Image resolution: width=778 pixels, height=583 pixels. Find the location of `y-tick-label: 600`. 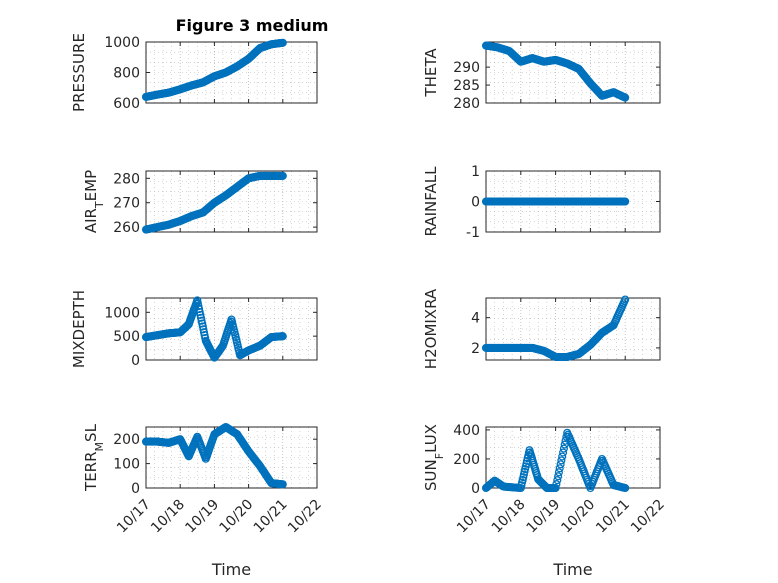

y-tick-label: 600 is located at coordinates (126, 104).